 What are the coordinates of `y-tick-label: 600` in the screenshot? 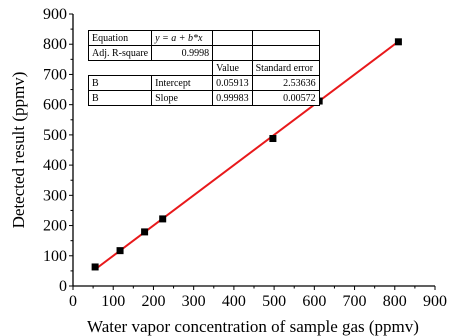 It's located at (55, 105).